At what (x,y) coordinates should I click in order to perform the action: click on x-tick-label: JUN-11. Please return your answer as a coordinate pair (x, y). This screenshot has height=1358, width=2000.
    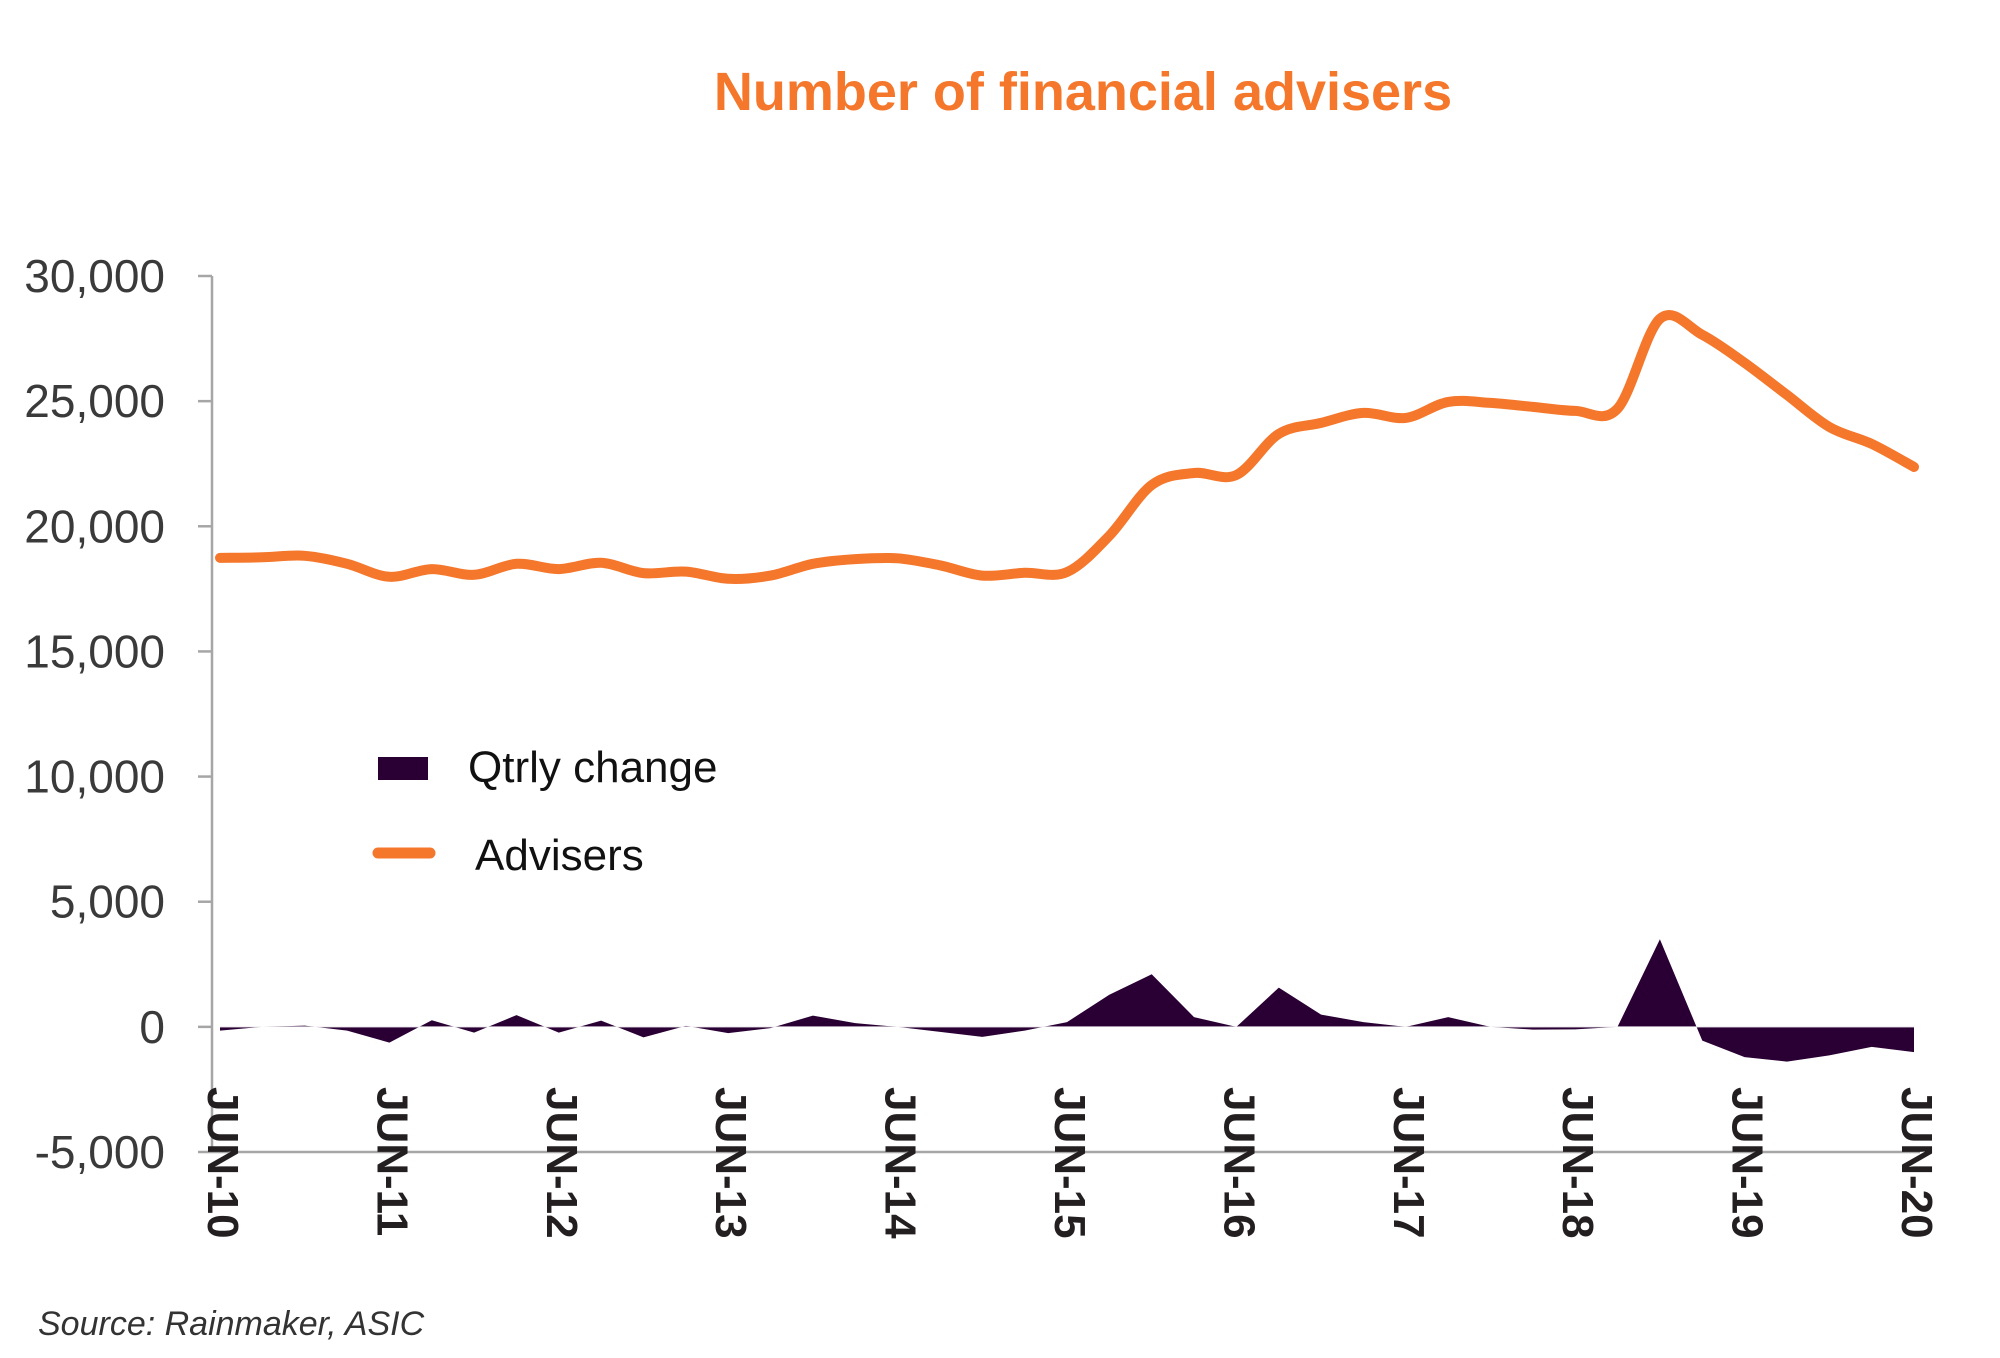
    Looking at the image, I should click on (391, 1161).